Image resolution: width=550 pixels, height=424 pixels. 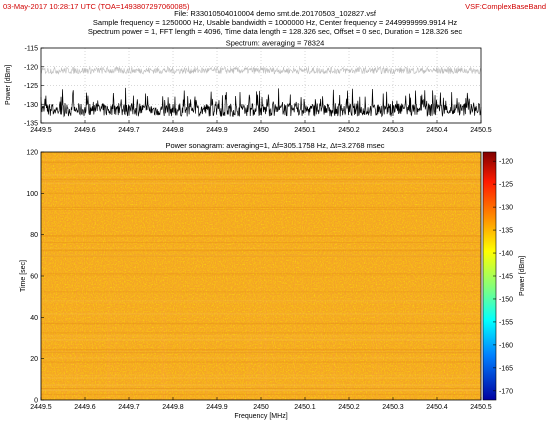 I want to click on app-label: VSF:ComplexBaseBand, so click(x=505, y=6).